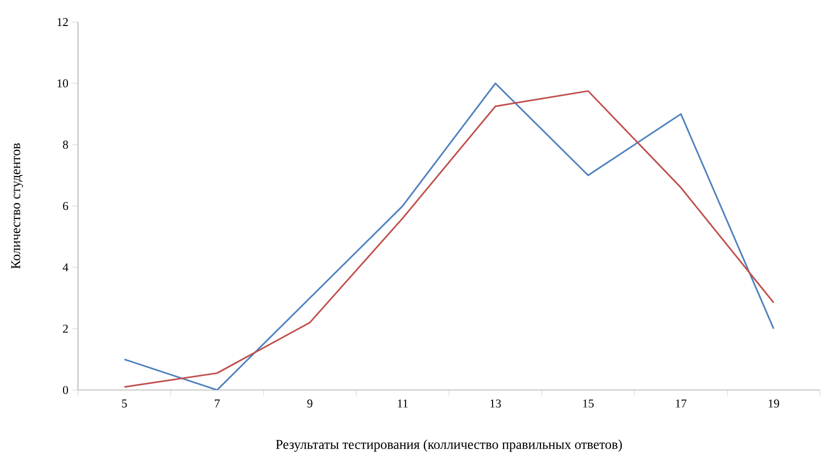  I want to click on y-tick-label: 10, so click(63, 83).